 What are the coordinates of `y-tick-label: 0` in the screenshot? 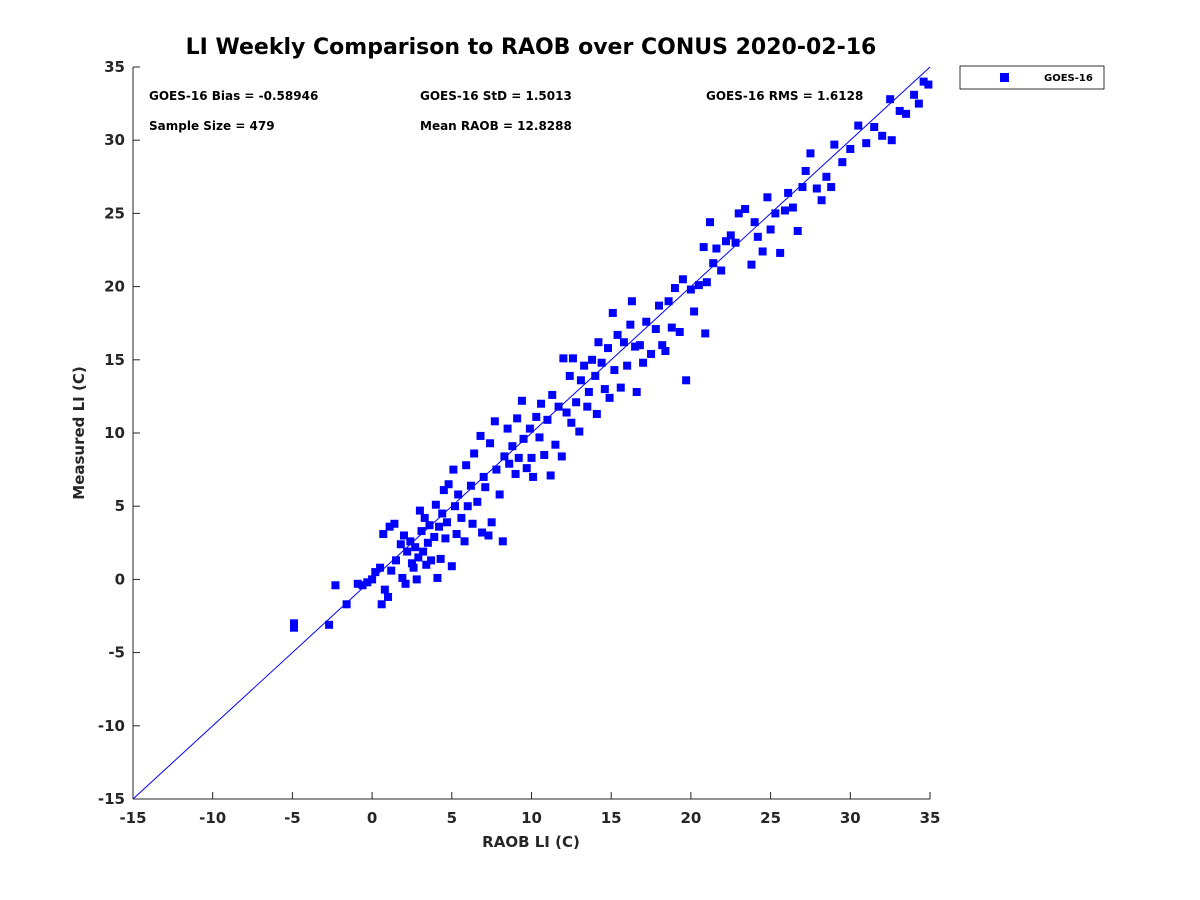 It's located at (120, 579).